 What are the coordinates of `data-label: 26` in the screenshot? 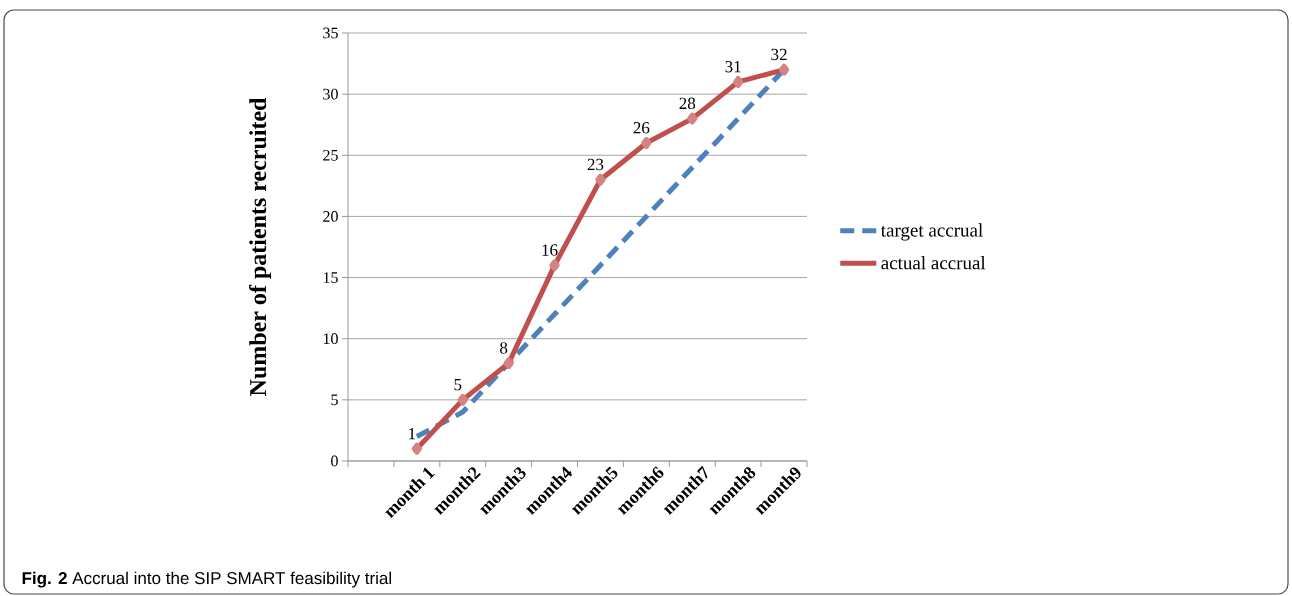 It's located at (641, 128).